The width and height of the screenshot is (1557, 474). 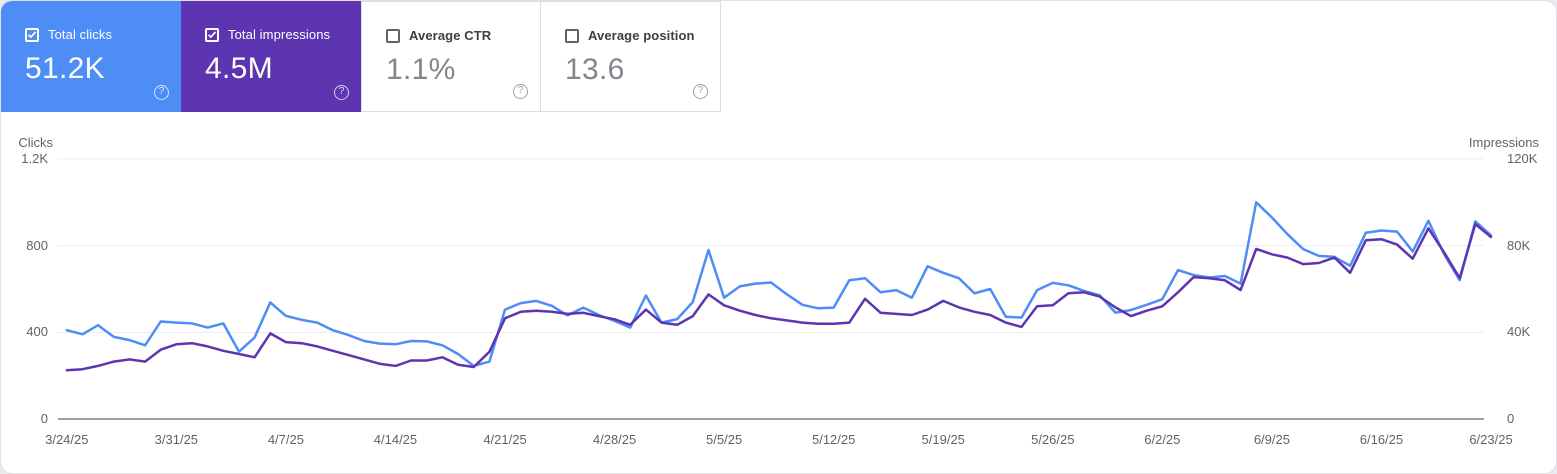 I want to click on date-tick-label: 6/2/25, so click(x=1162, y=439).